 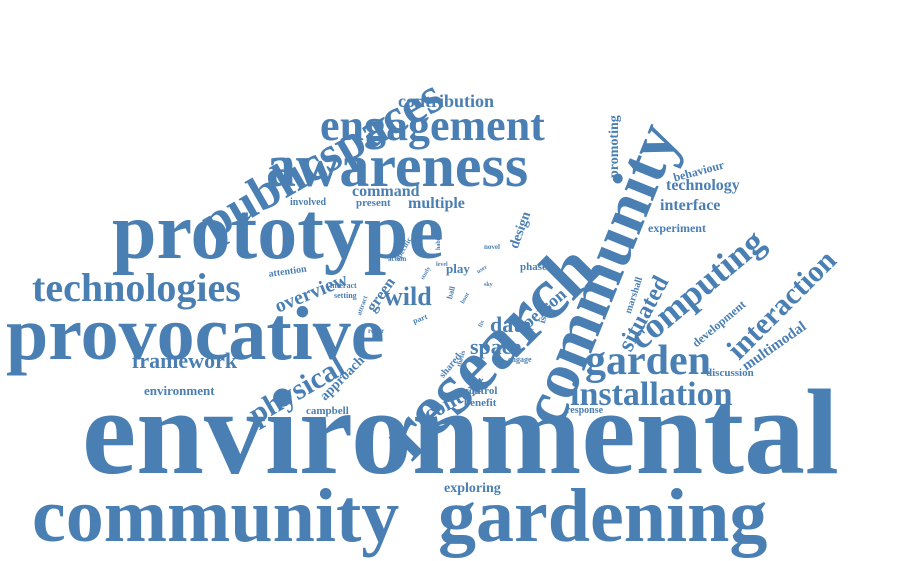 What do you see at coordinates (442, 265) in the screenshot?
I see `cloud-word: level` at bounding box center [442, 265].